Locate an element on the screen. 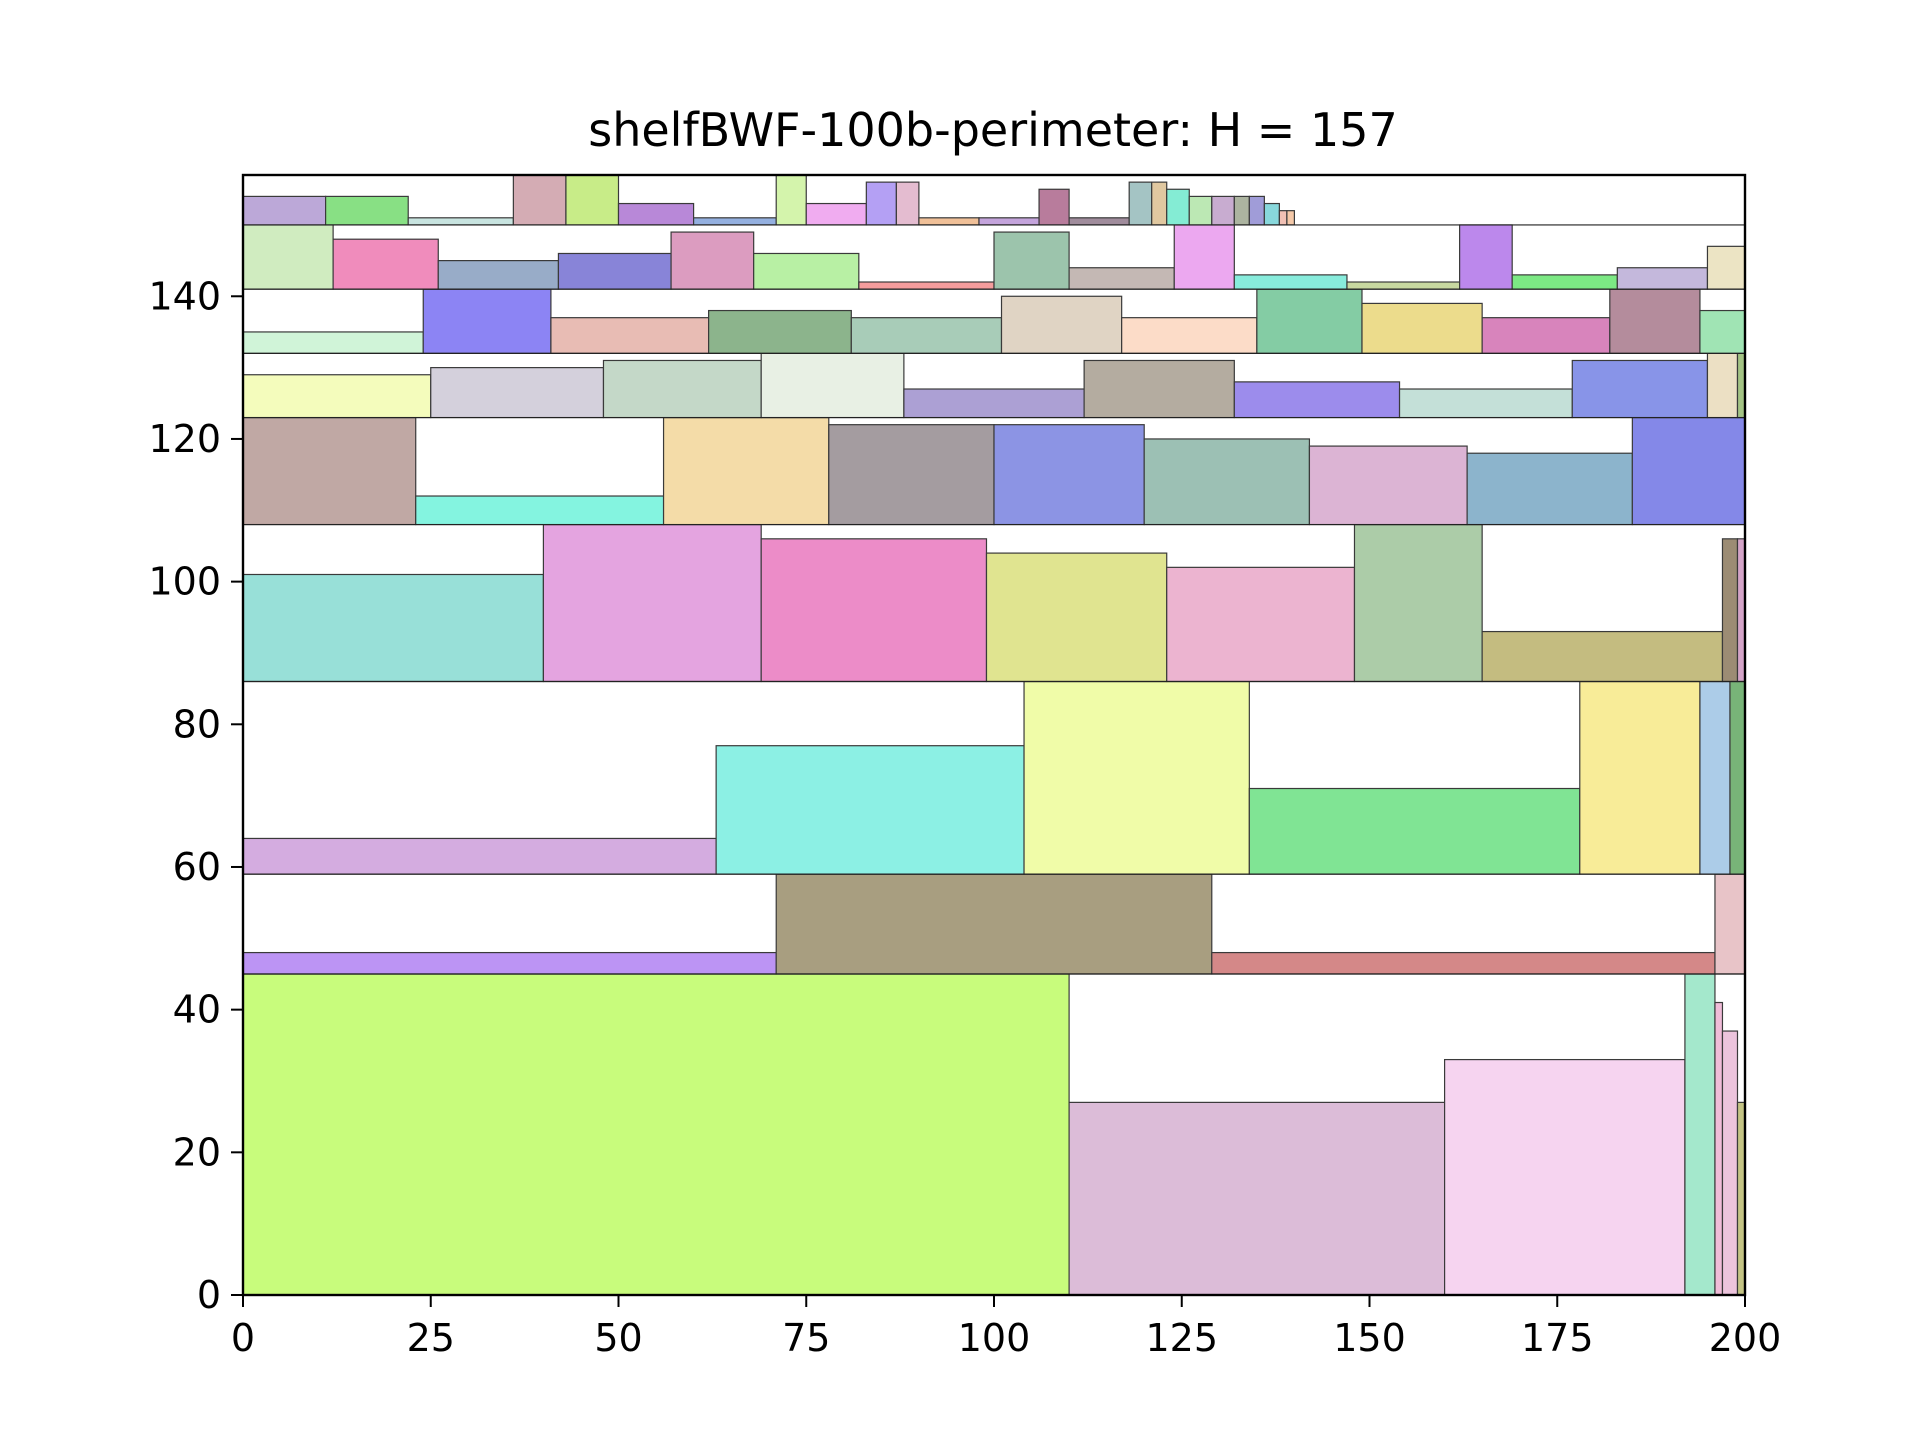 This screenshot has width=1920, height=1444. x-tick-label-1: 25 is located at coordinates (431, 1338).